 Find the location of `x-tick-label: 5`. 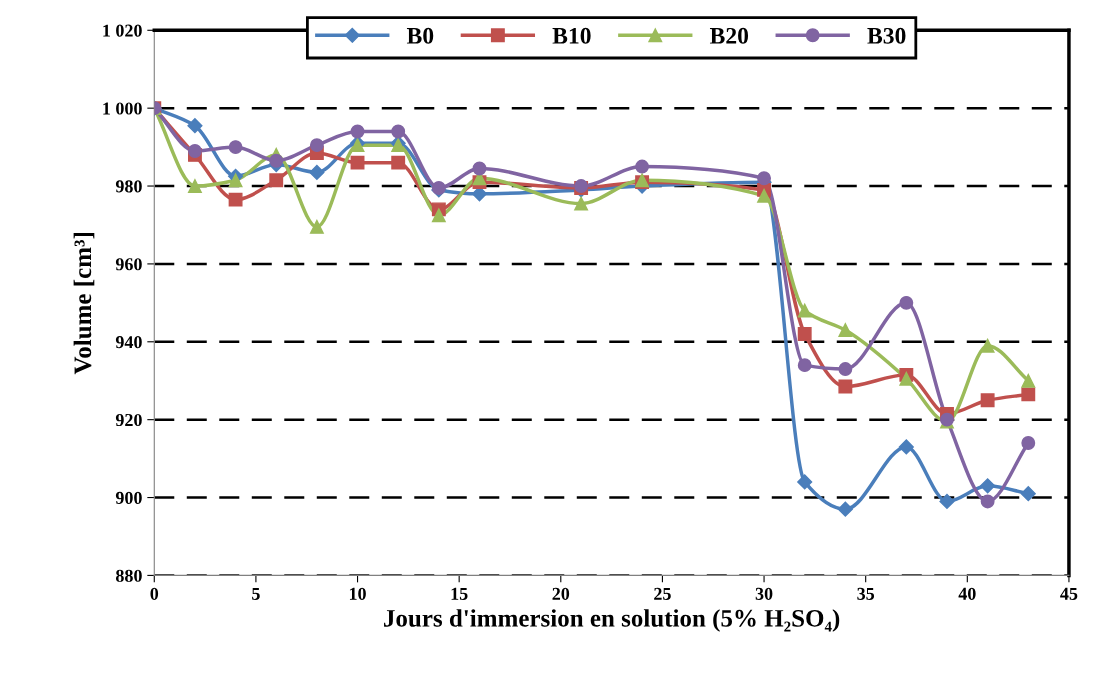

x-tick-label: 5 is located at coordinates (256, 593).